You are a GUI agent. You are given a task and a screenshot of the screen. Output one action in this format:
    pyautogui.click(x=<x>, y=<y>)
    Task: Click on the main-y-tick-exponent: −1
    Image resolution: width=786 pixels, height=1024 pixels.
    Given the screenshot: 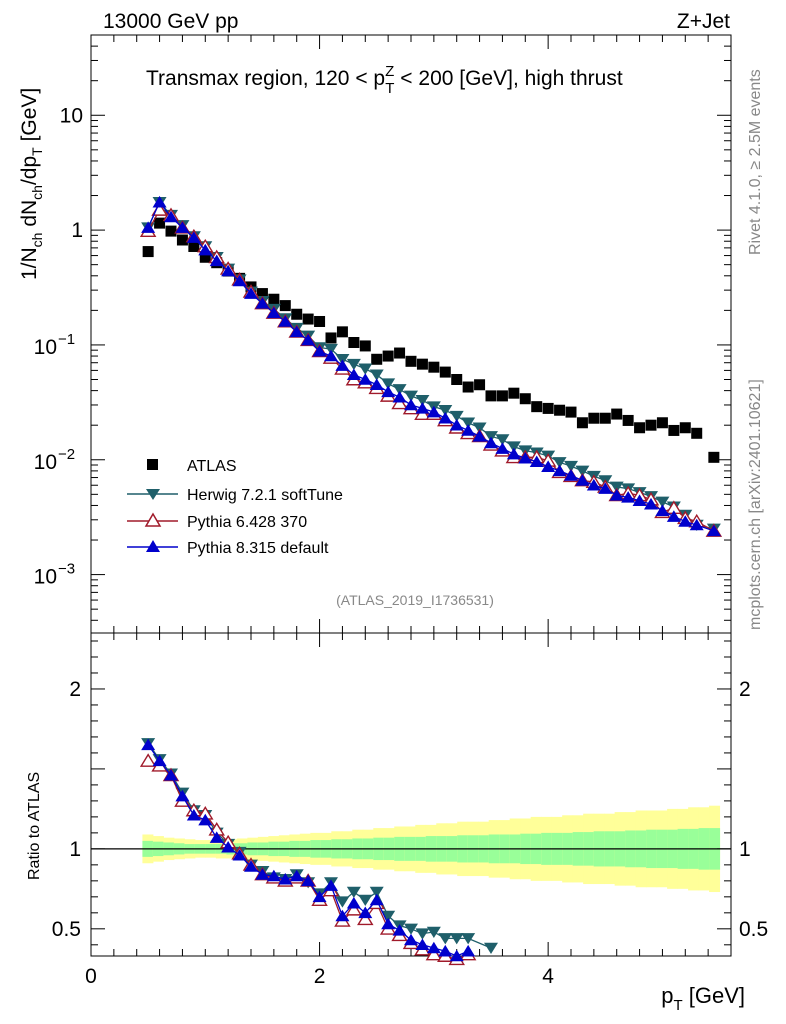 What is the action you would take?
    pyautogui.click(x=66, y=339)
    